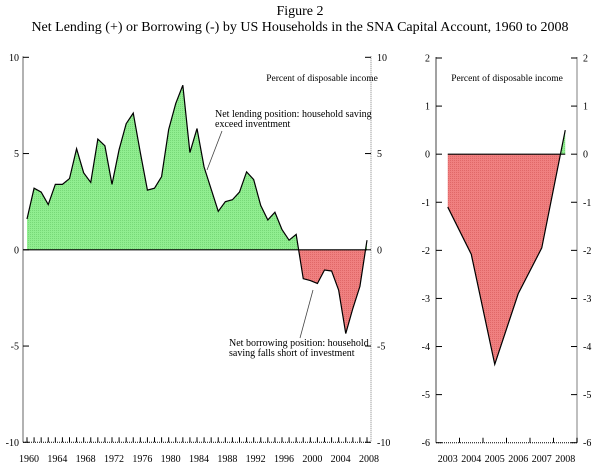 The height and width of the screenshot is (474, 600). What do you see at coordinates (426, 299) in the screenshot?
I see `right-ytick-label: -3` at bounding box center [426, 299].